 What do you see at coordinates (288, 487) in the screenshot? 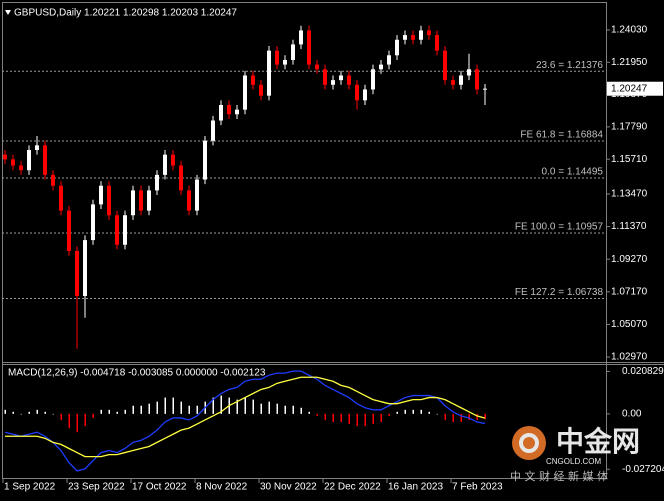
I see `x-tick-label: 30 Nov 2022` at bounding box center [288, 487].